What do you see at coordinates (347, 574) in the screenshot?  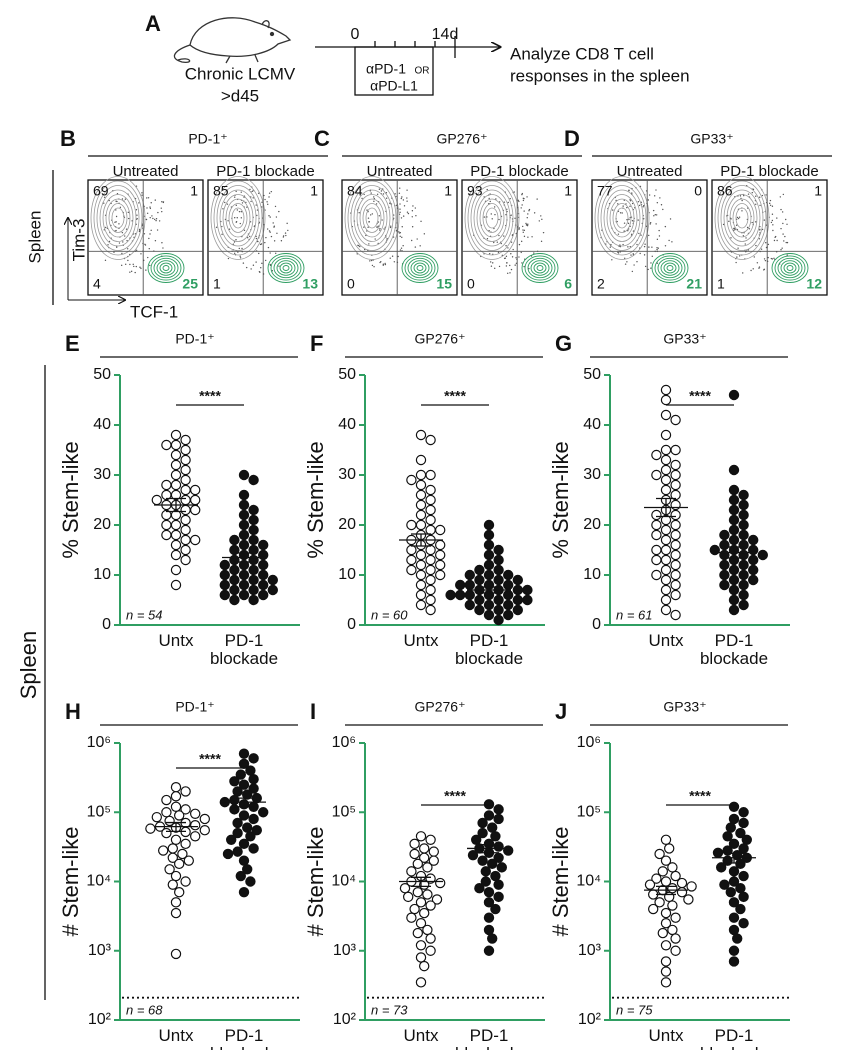 I see `y-tick-label: 10` at bounding box center [347, 574].